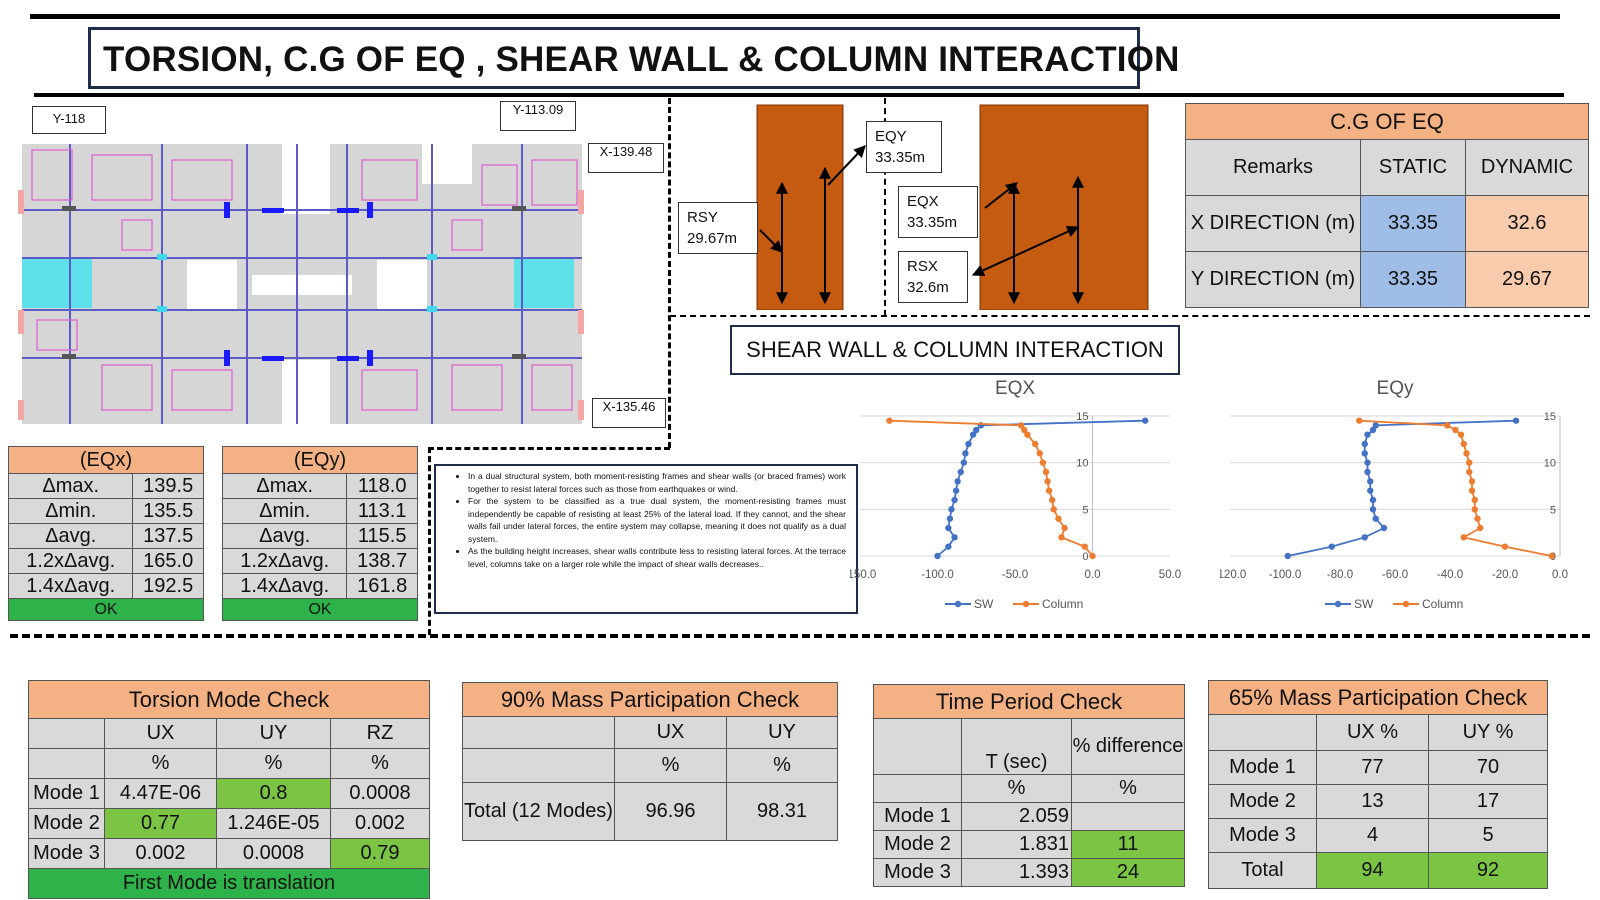 Image resolution: width=1600 pixels, height=900 pixels. Describe the element at coordinates (900, 157) in the screenshot. I see `annot-value: 33.35m` at that location.